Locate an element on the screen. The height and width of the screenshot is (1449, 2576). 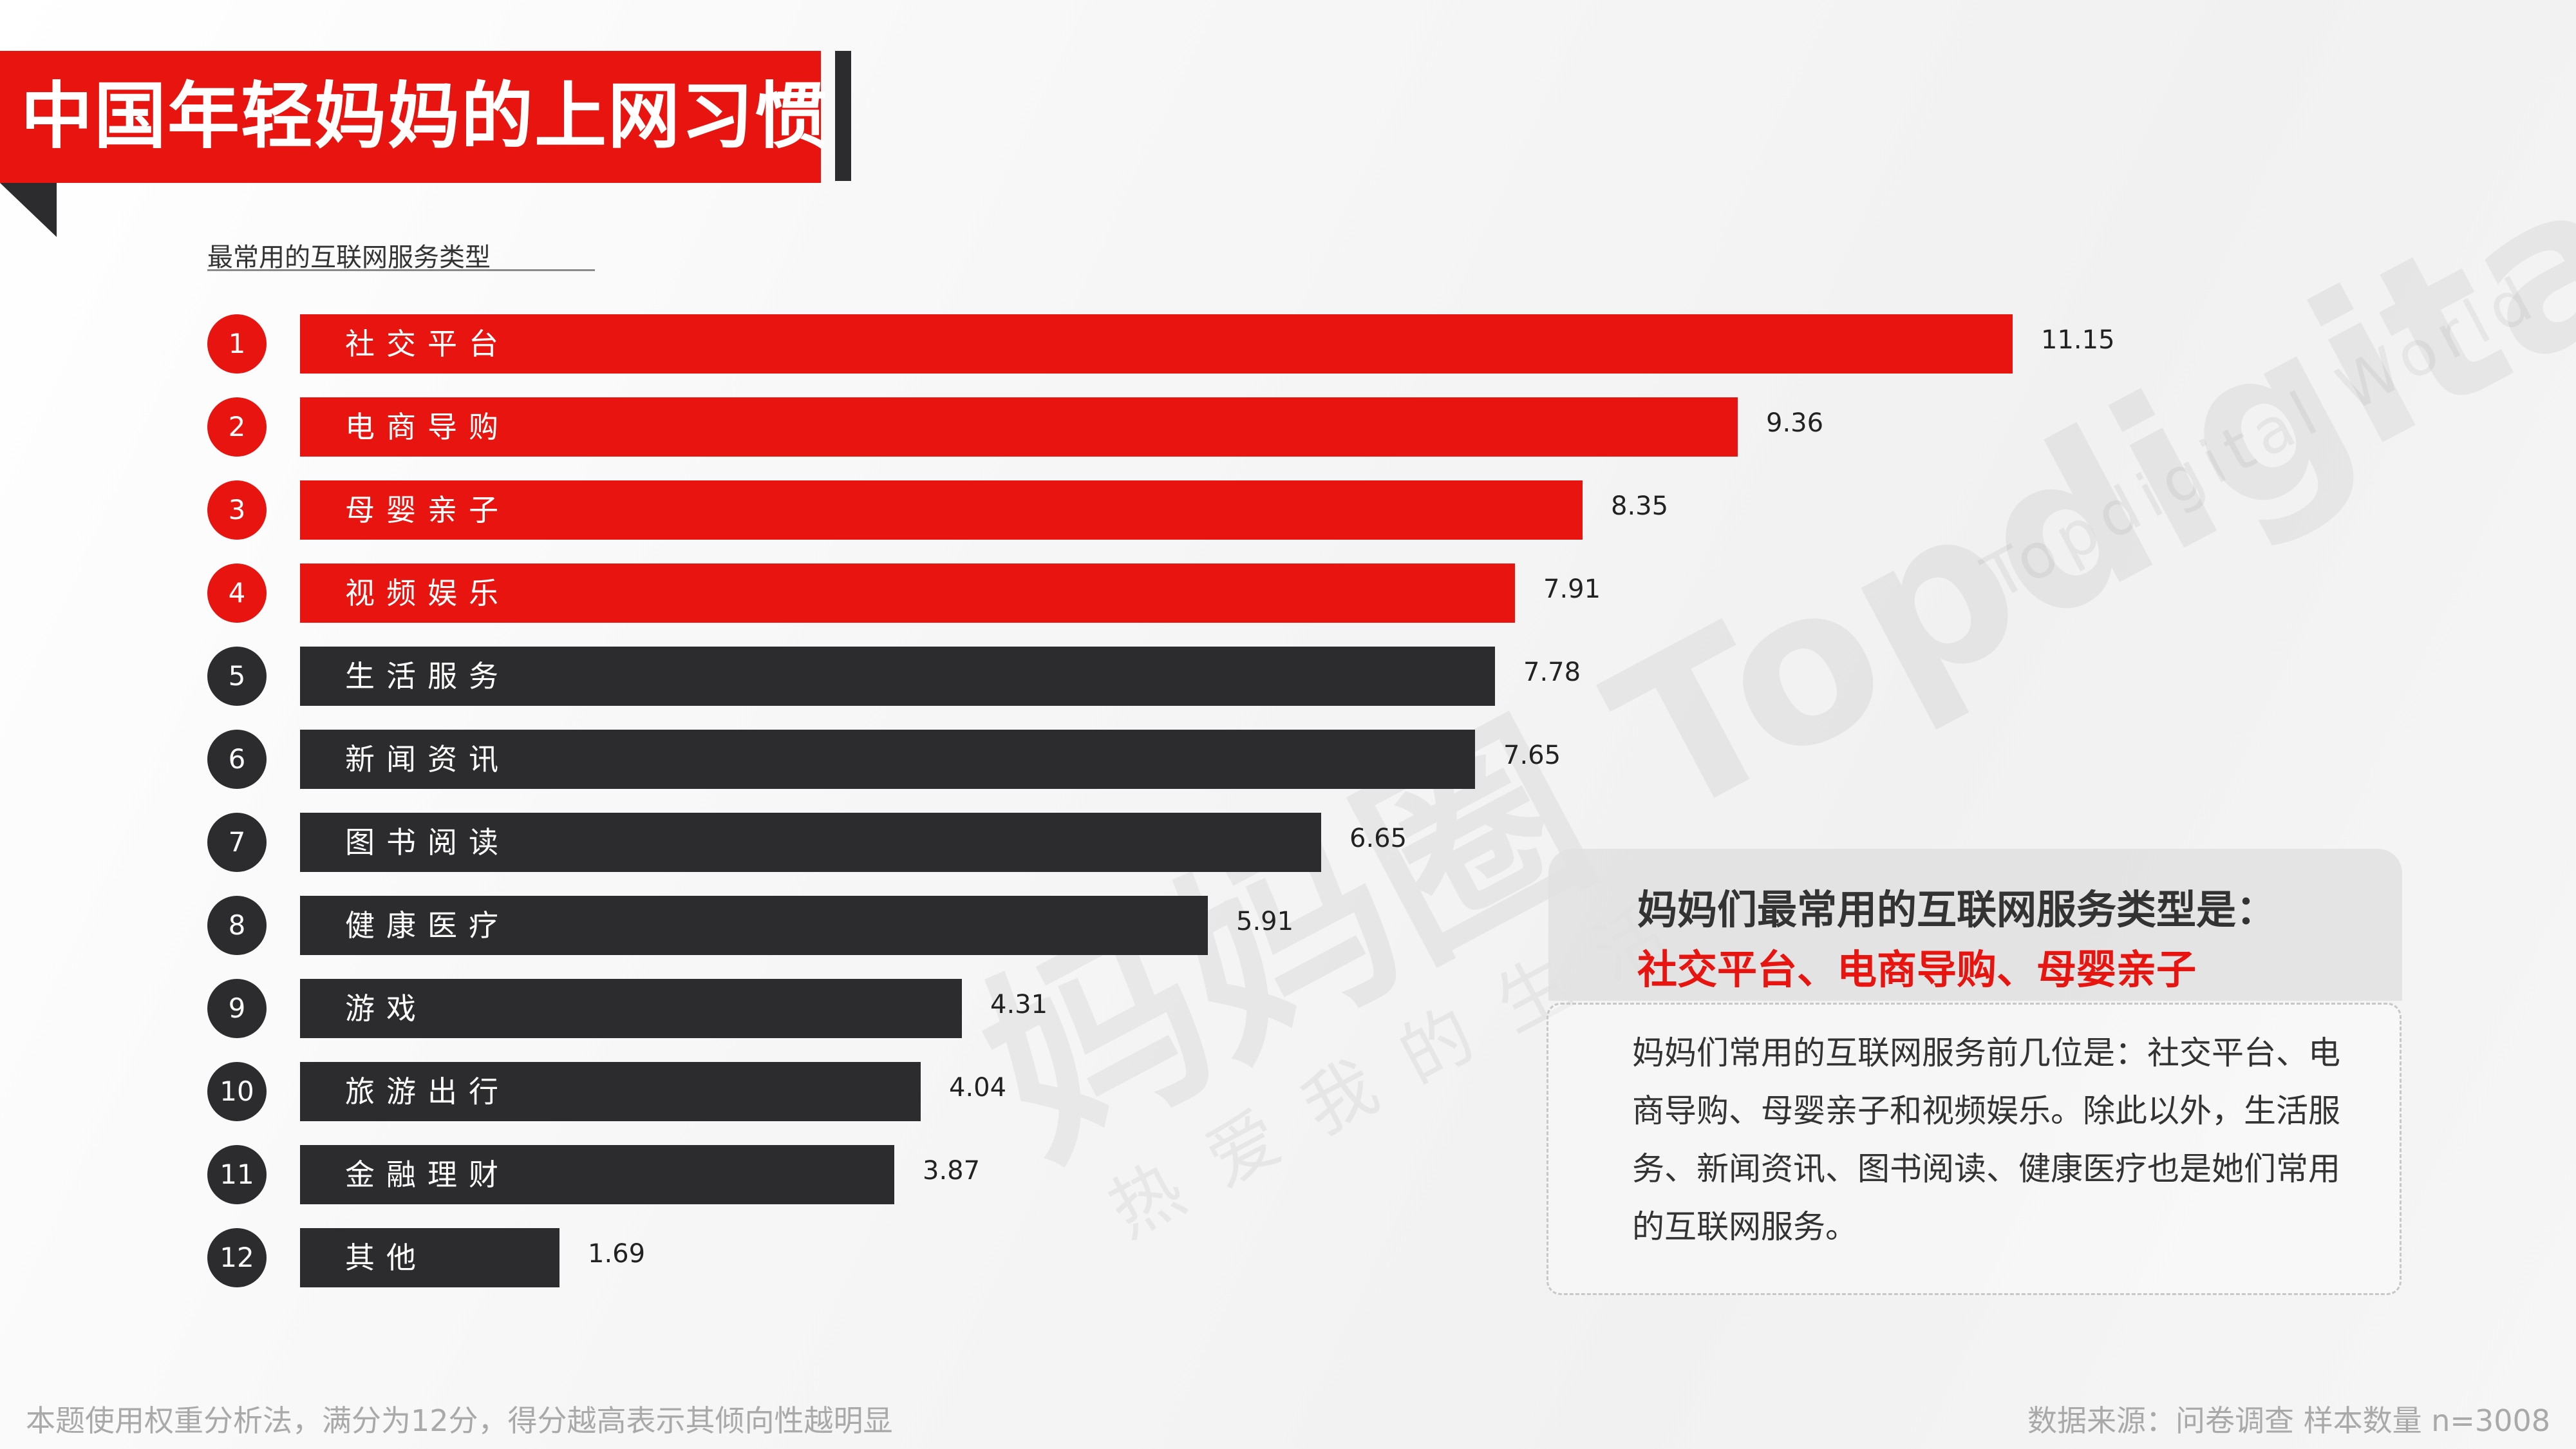
bar-category-label: 游戏 is located at coordinates (386, 1008).